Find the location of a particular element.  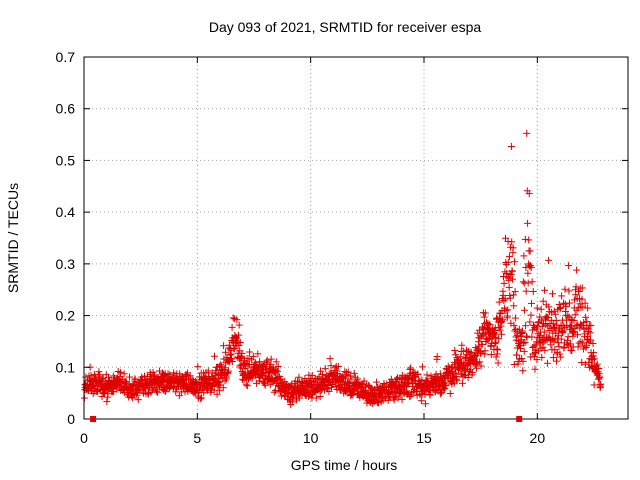

x-tick-label: 0 is located at coordinates (84, 438).